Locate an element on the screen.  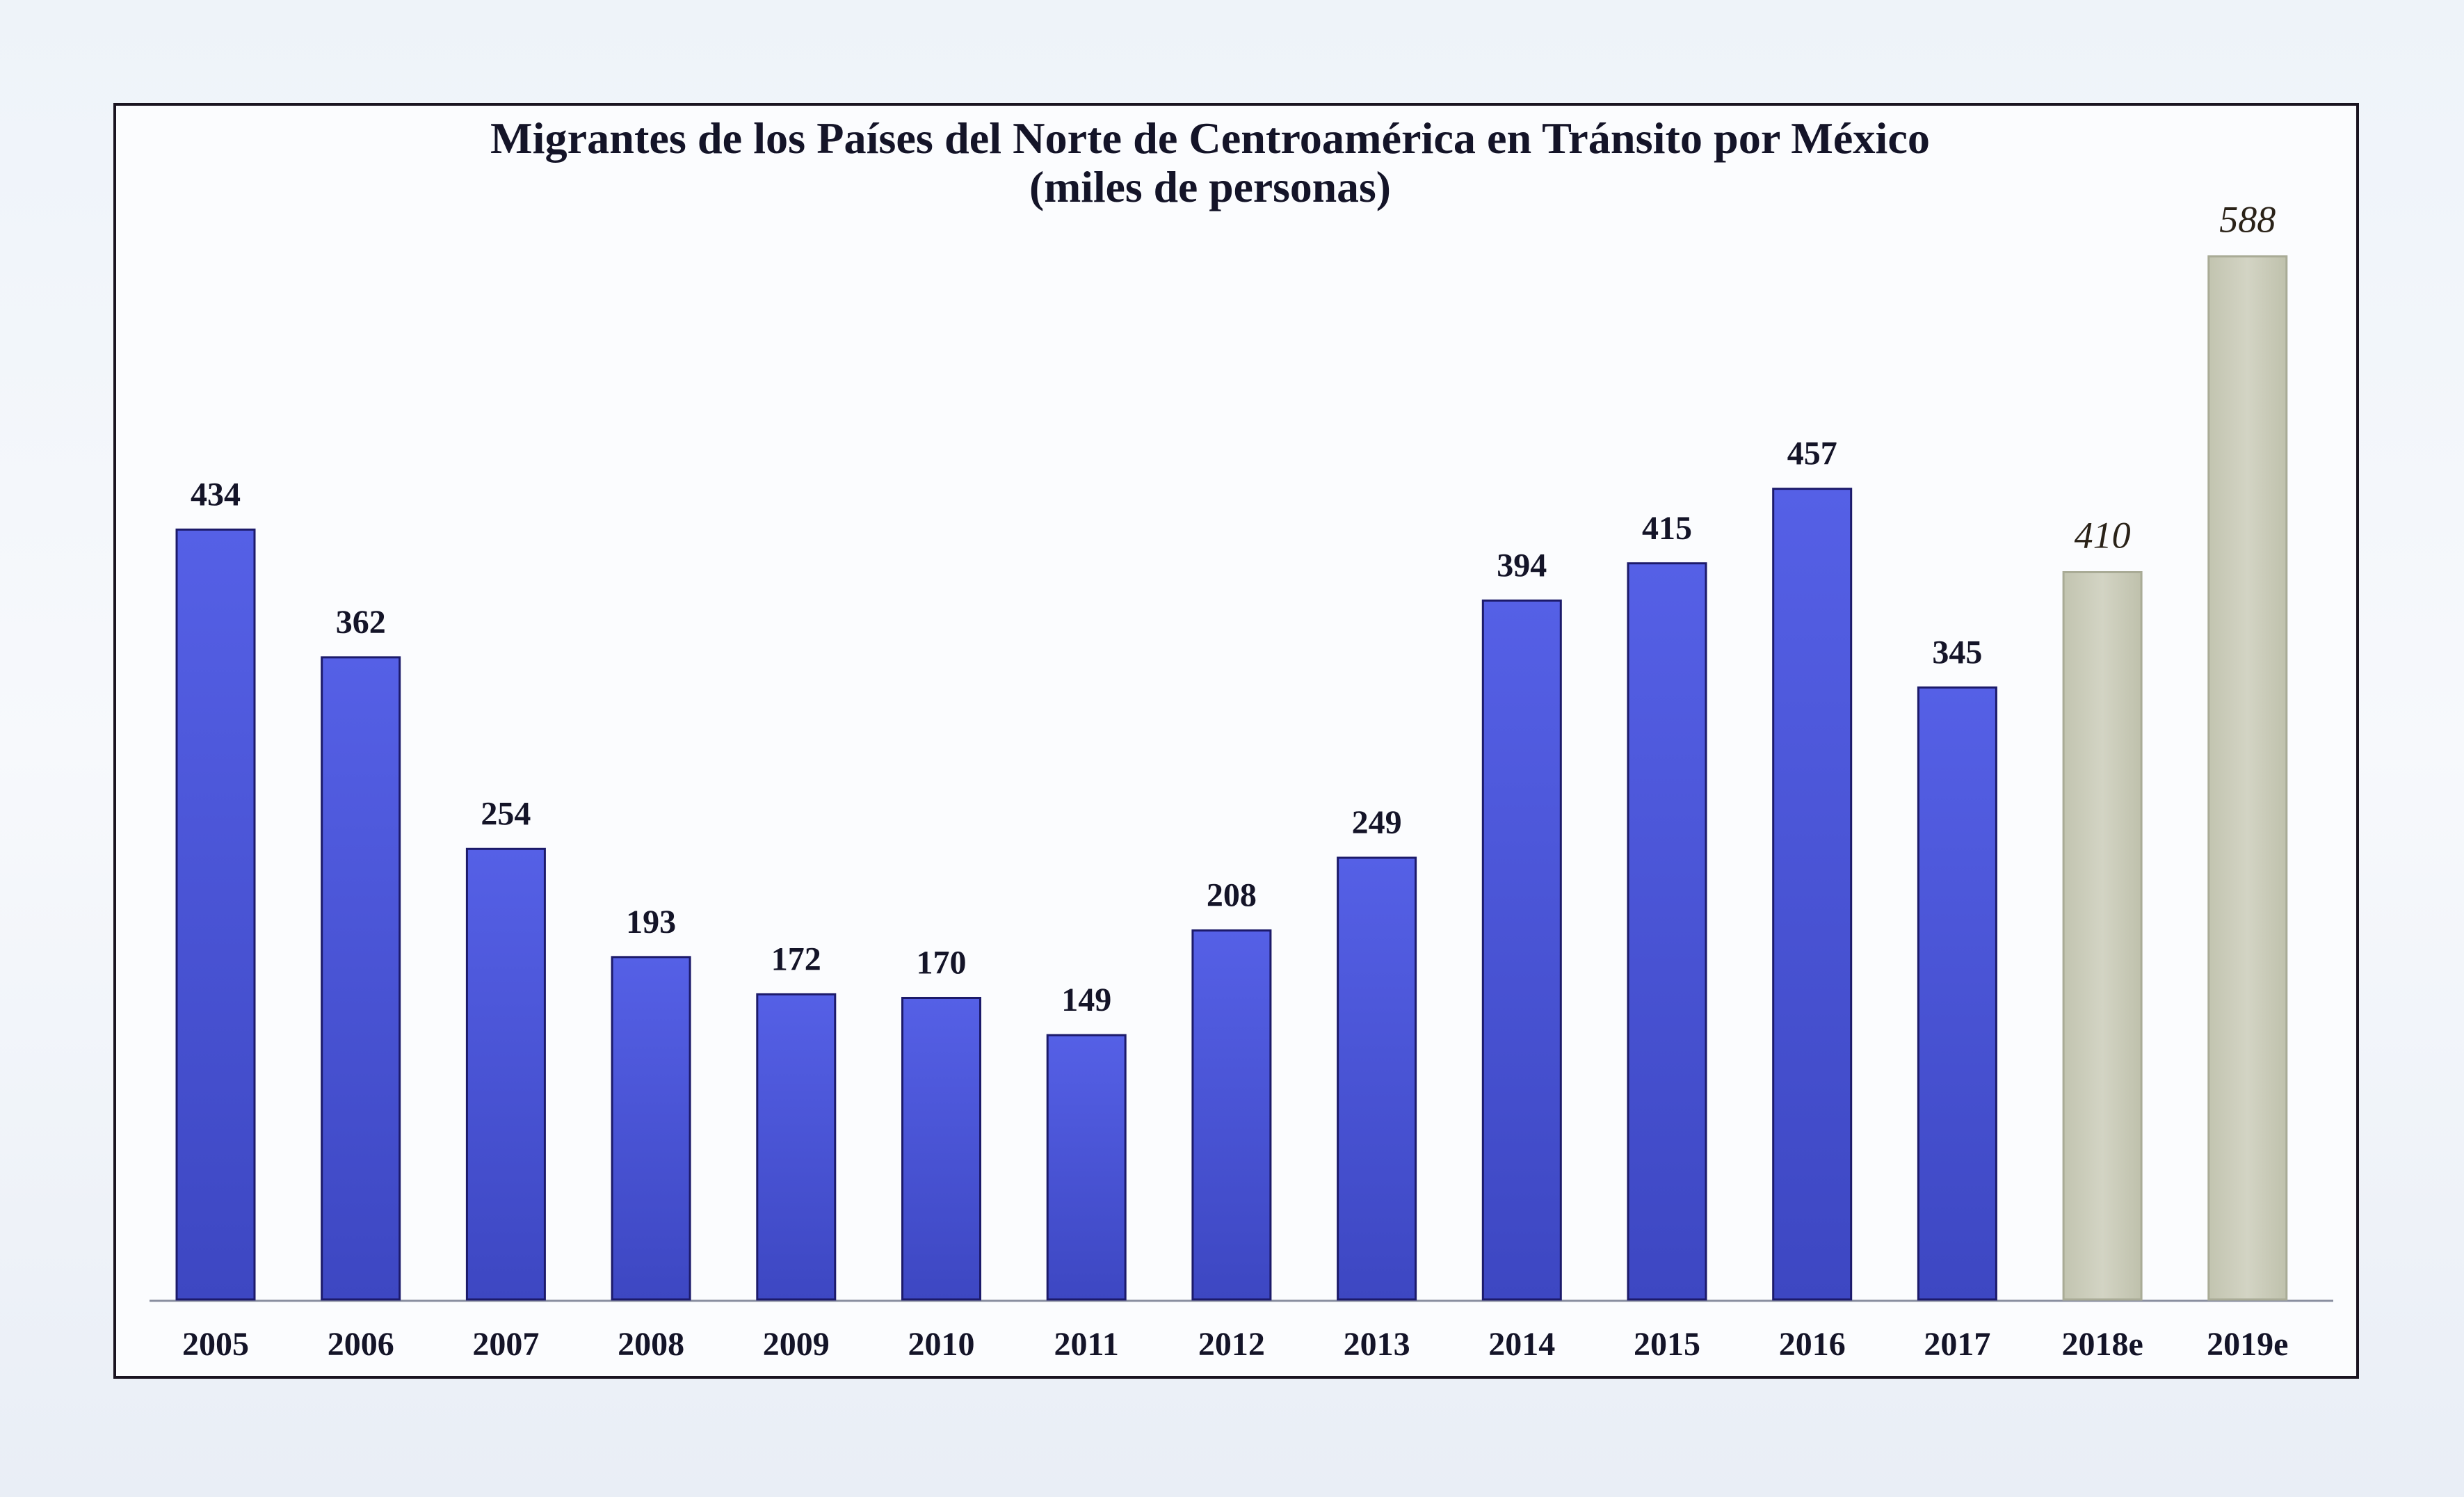
x-tick-label-2012: 2012 is located at coordinates (1231, 1344).